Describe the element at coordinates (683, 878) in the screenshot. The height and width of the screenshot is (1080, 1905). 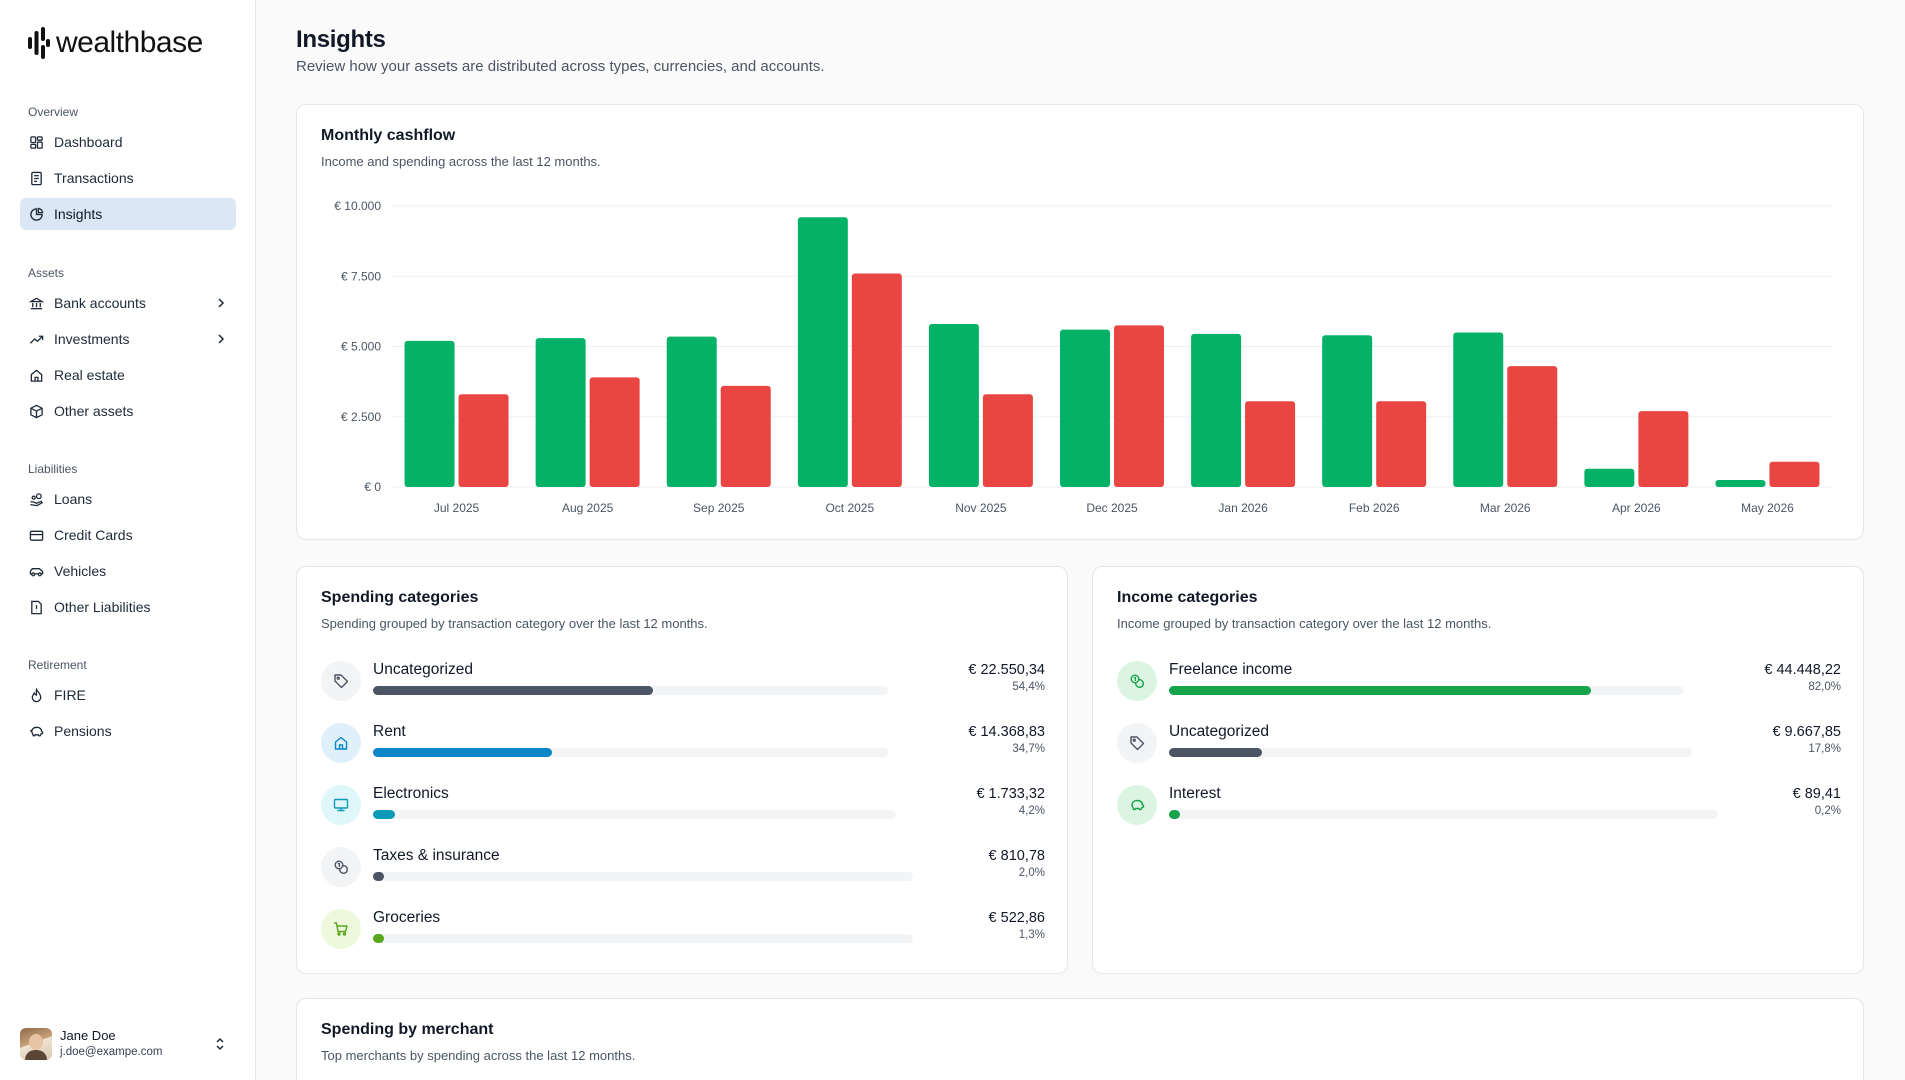
I see `category-row: Taxes & insurance € 810,78 2,0%` at that location.